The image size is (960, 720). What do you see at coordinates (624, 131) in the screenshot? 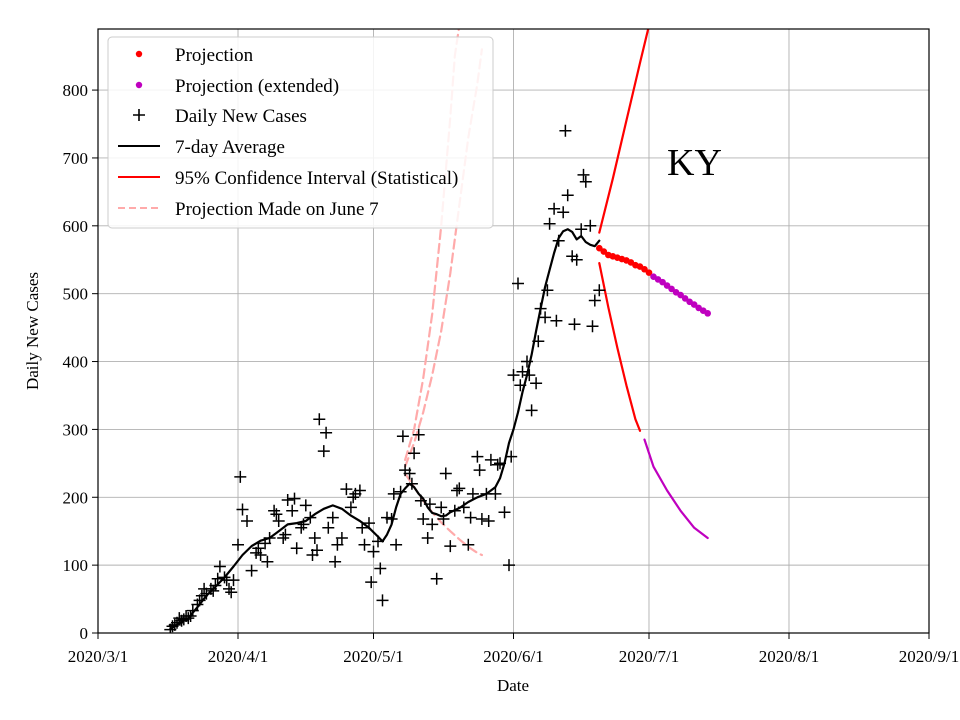
I see `ci-upper-line` at bounding box center [624, 131].